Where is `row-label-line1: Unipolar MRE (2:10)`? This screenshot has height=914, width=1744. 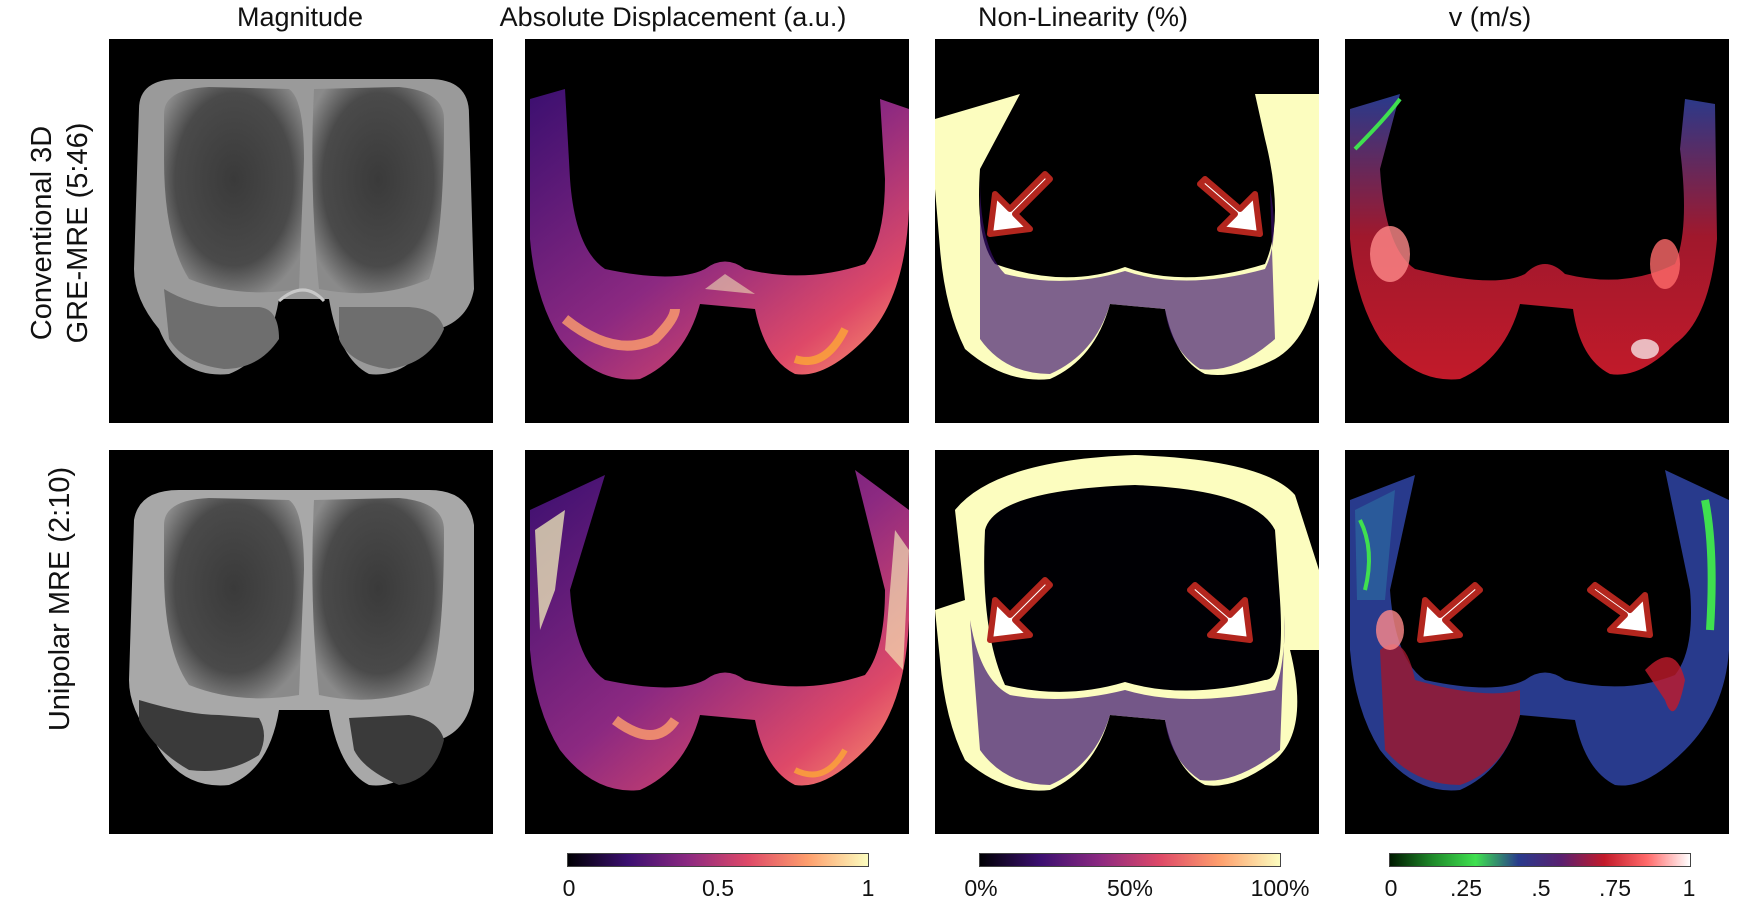
row-label-line1: Unipolar MRE (2:10) is located at coordinates (60, 599).